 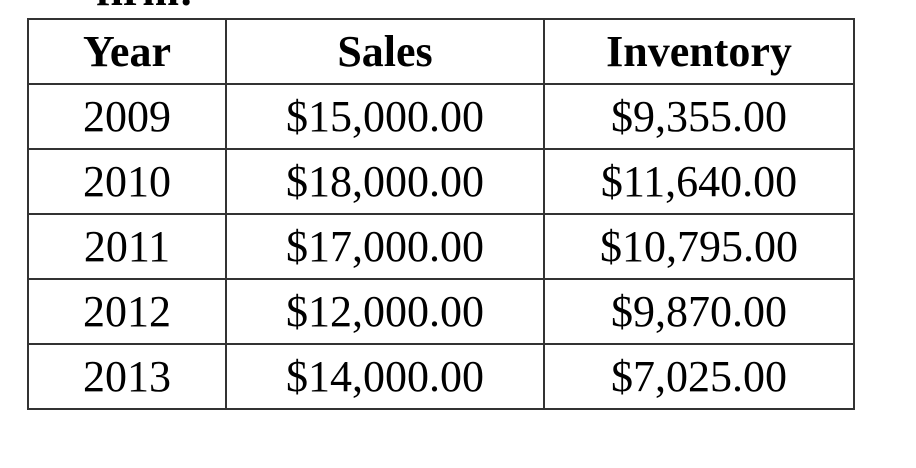 I want to click on cell-sales: $18,000.00, so click(x=385, y=181).